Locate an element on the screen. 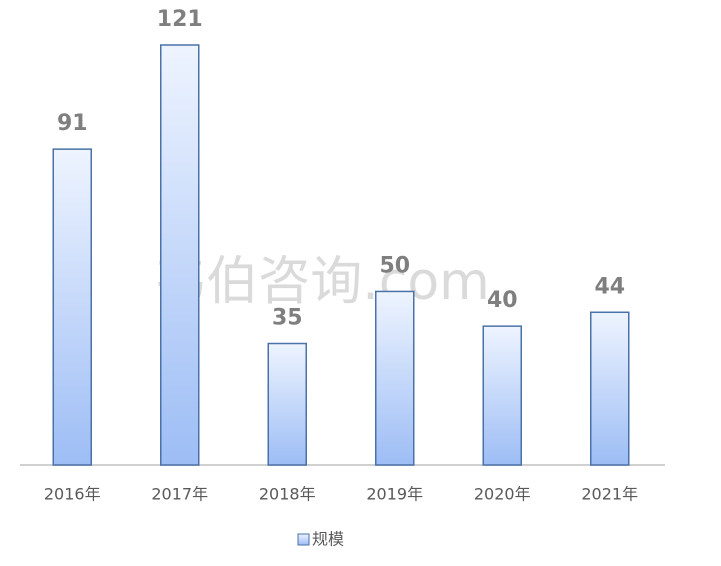 The width and height of the screenshot is (721, 566). x-tick-label: 2017年 is located at coordinates (179, 494).